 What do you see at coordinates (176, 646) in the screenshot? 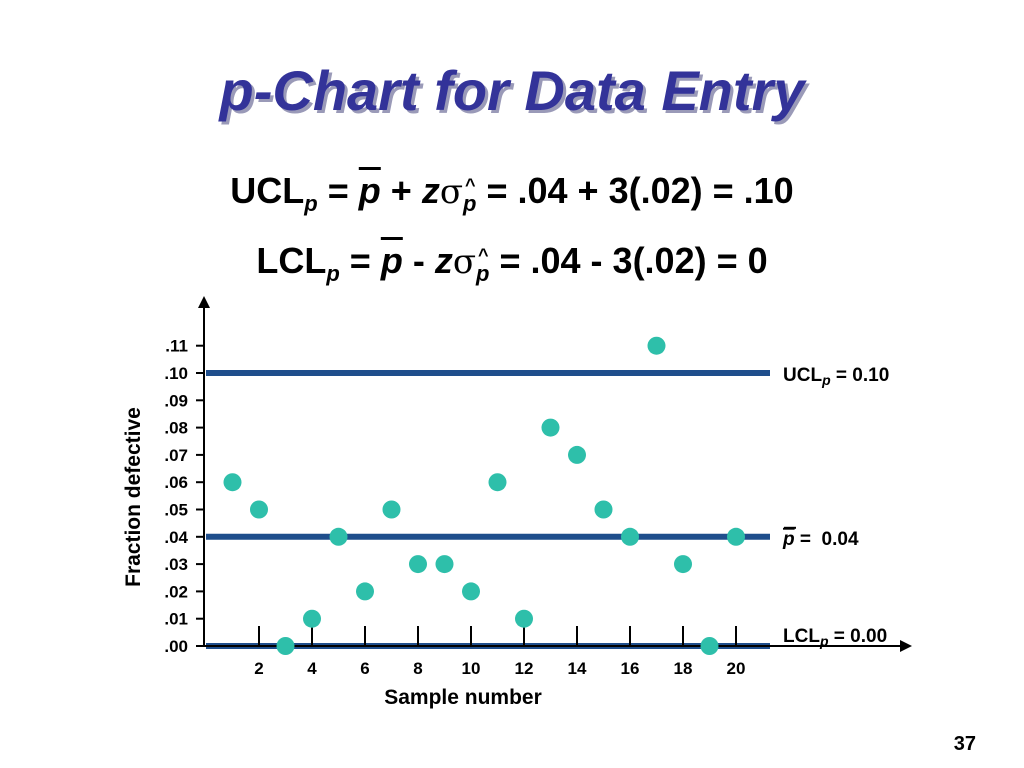
I see `y-tick-label: .00` at bounding box center [176, 646].